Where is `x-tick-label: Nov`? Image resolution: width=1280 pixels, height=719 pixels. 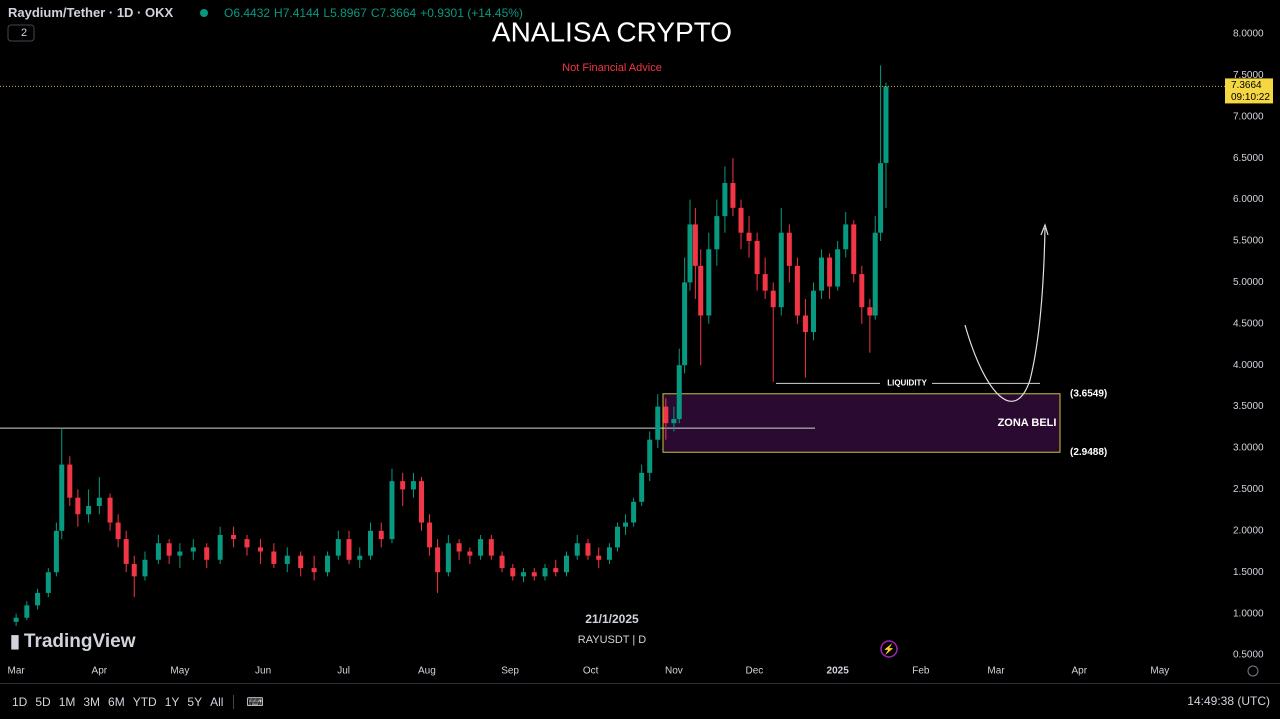
x-tick-label: Nov is located at coordinates (674, 671).